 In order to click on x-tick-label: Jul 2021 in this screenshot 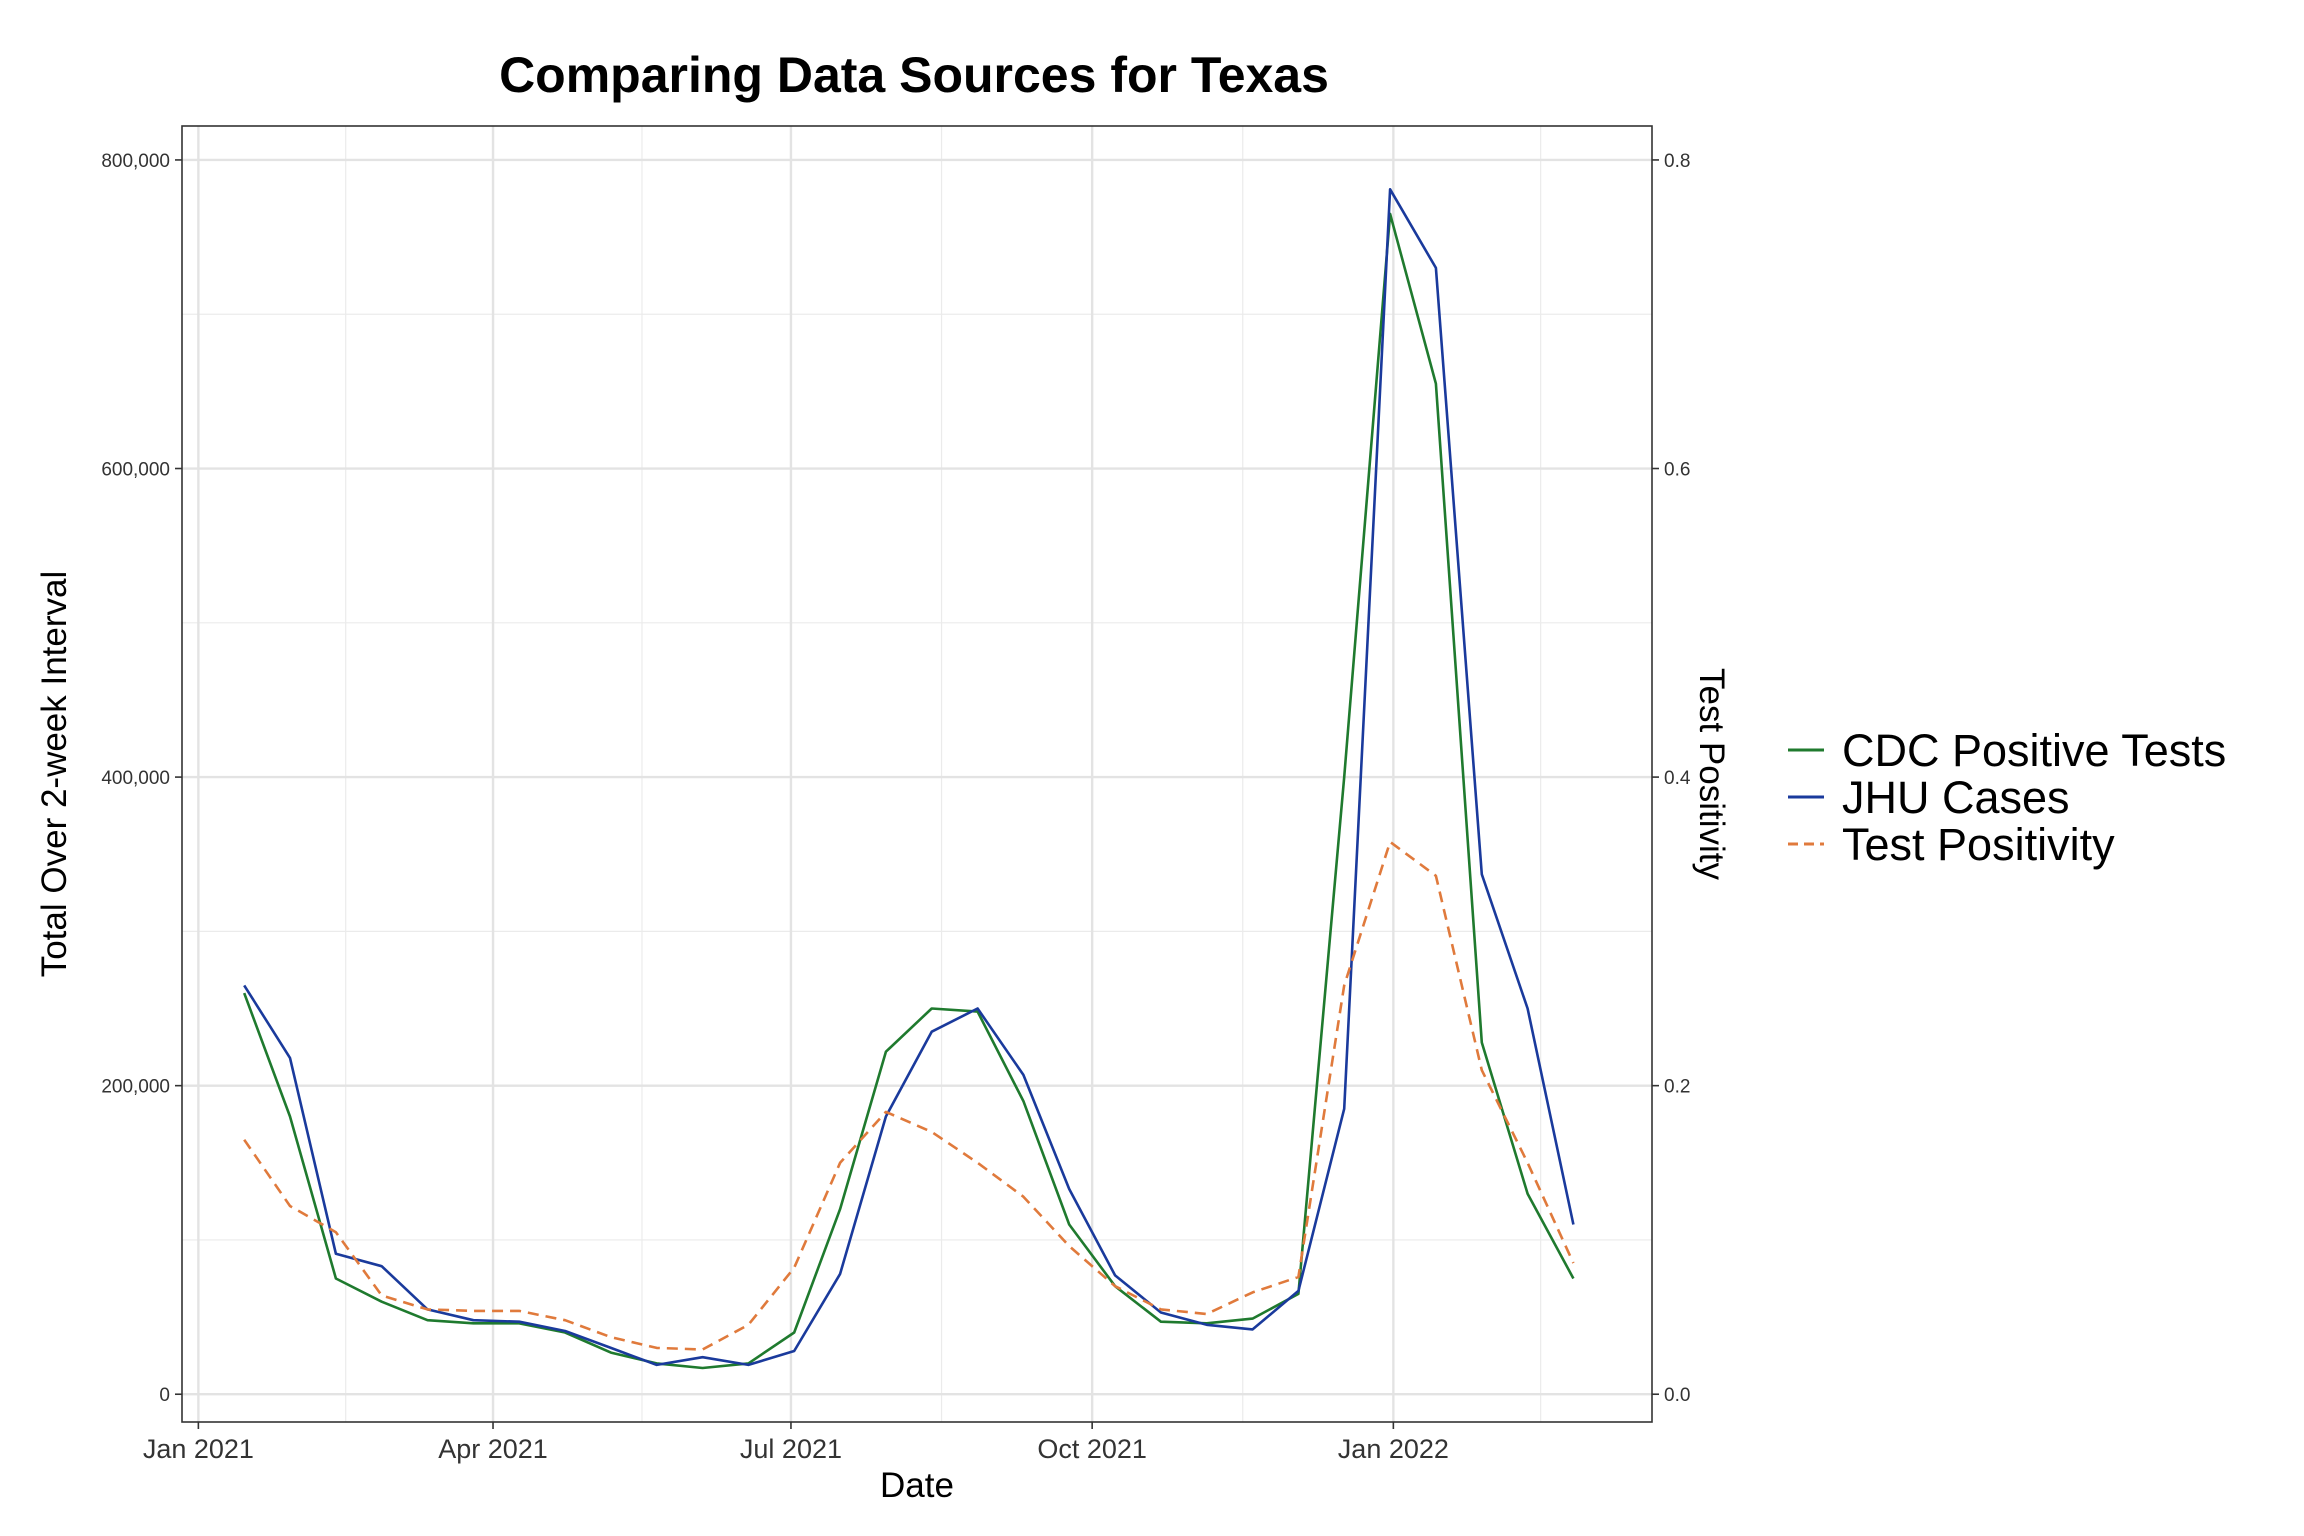, I will do `click(791, 1449)`.